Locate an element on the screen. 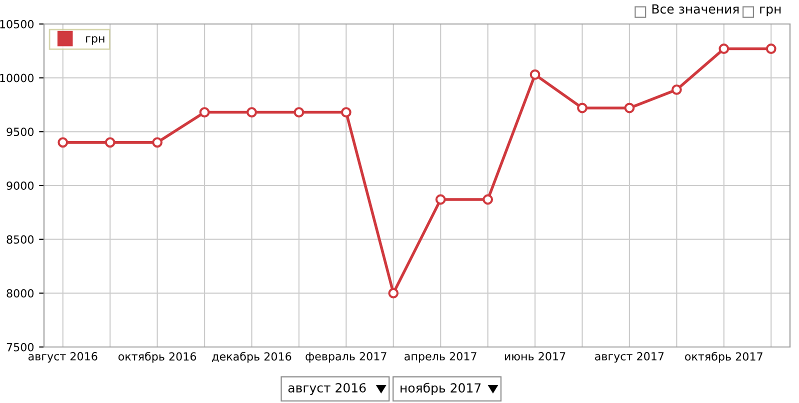 Image resolution: width=799 pixels, height=403 pixels. x-tick-label: декабрь 2016 is located at coordinates (252, 357).